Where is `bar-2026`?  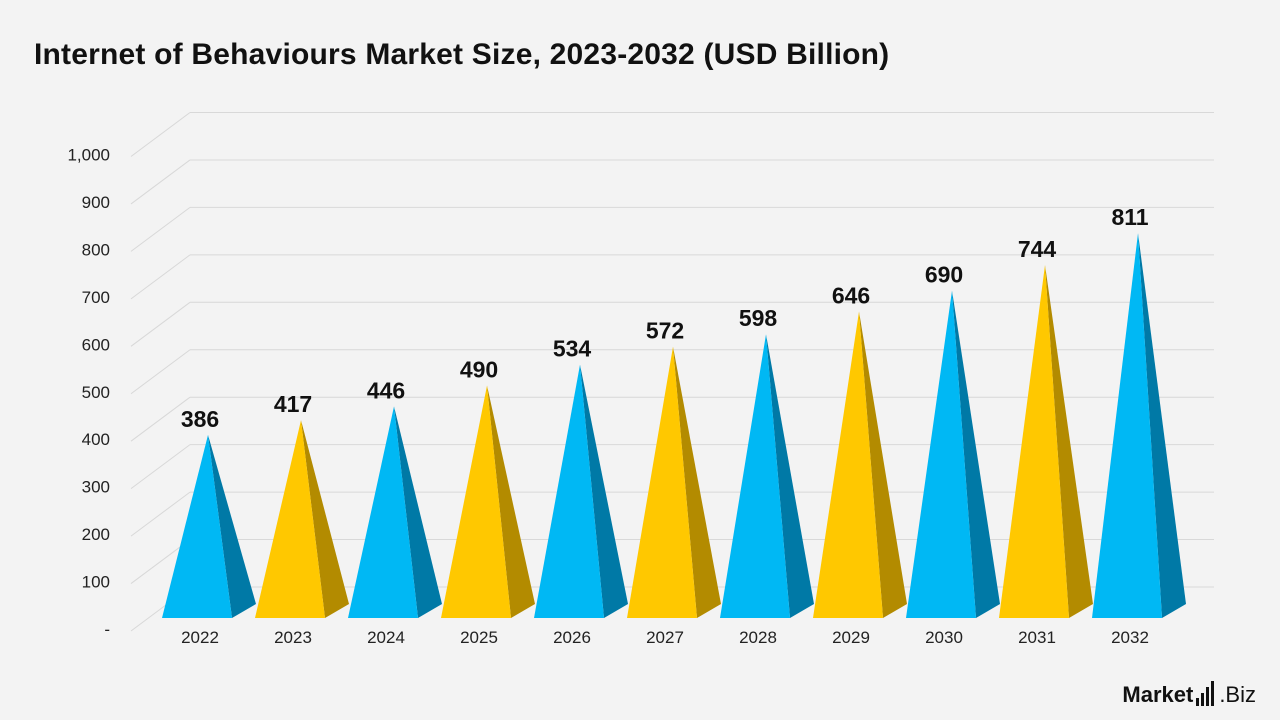 bar-2026 is located at coordinates (581, 491).